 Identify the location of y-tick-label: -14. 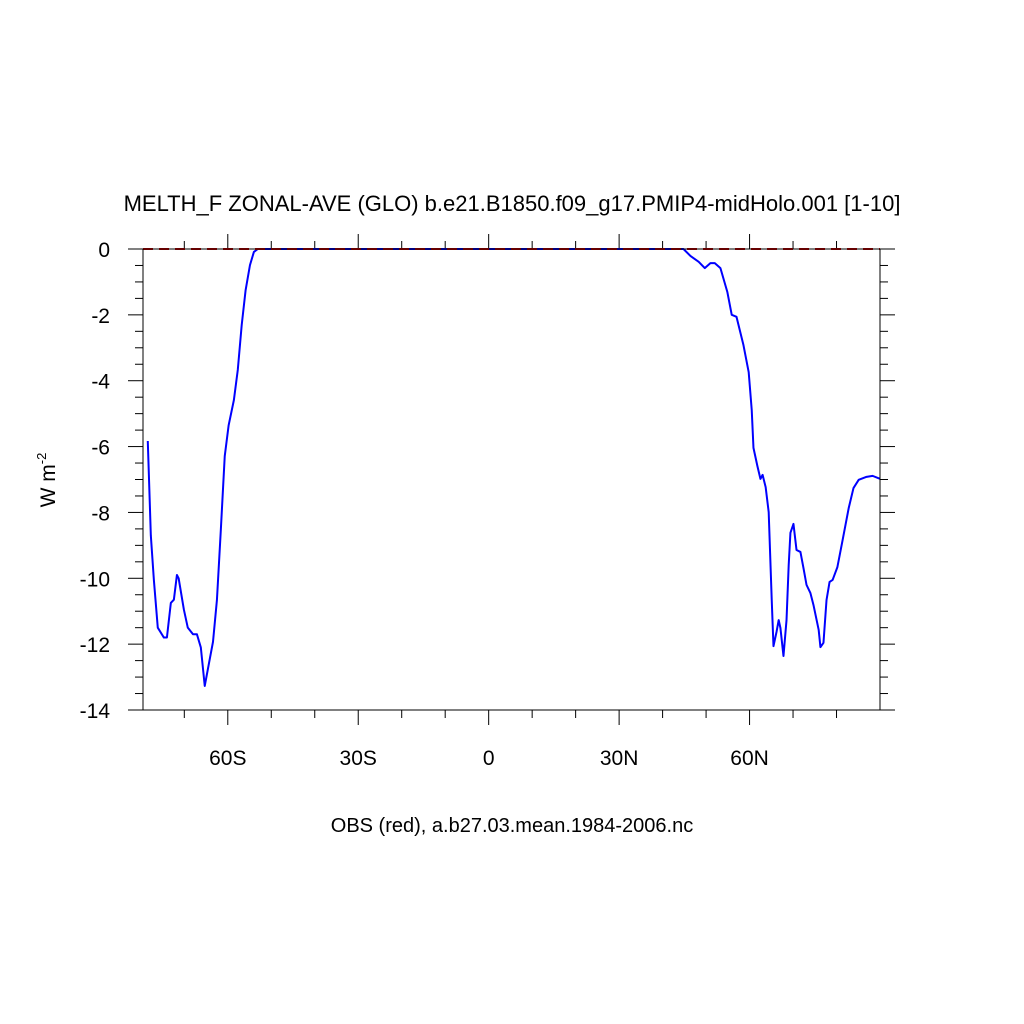
(95, 711).